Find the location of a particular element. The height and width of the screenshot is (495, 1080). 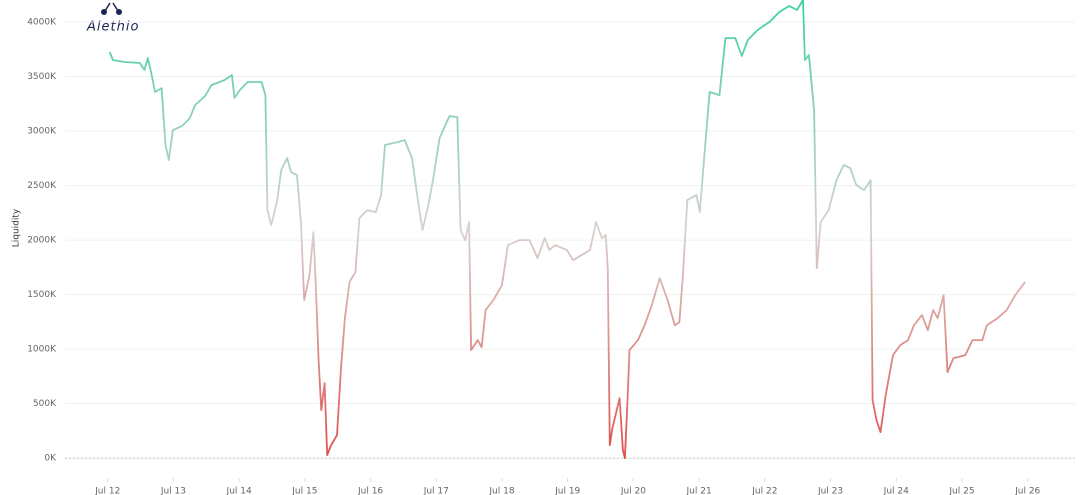

y-axis-label: Liquidity is located at coordinates (17, 227).